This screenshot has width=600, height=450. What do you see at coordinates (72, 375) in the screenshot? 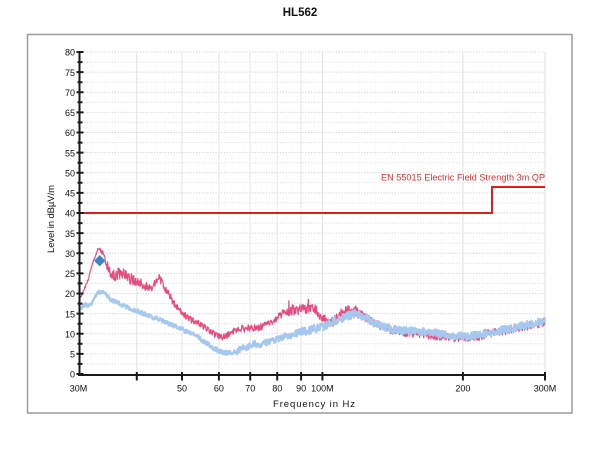
I see `svg-text: 0` at bounding box center [72, 375].